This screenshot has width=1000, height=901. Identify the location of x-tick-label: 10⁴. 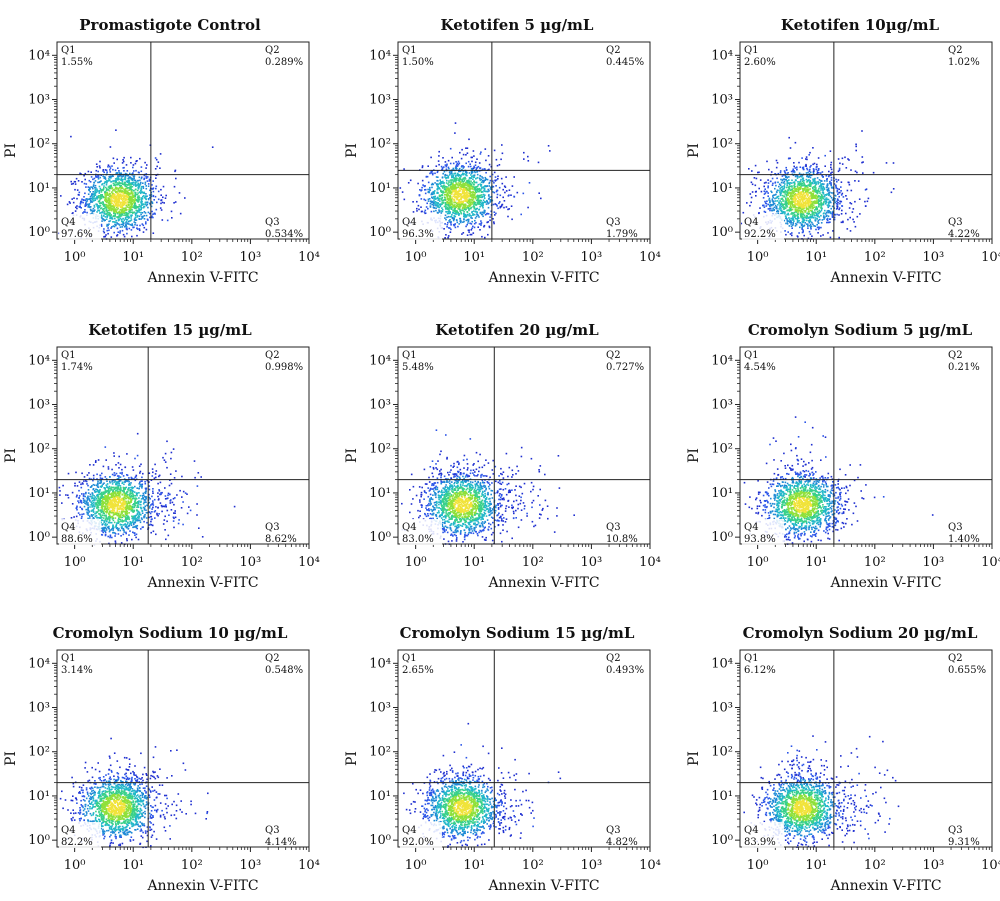
(990, 257).